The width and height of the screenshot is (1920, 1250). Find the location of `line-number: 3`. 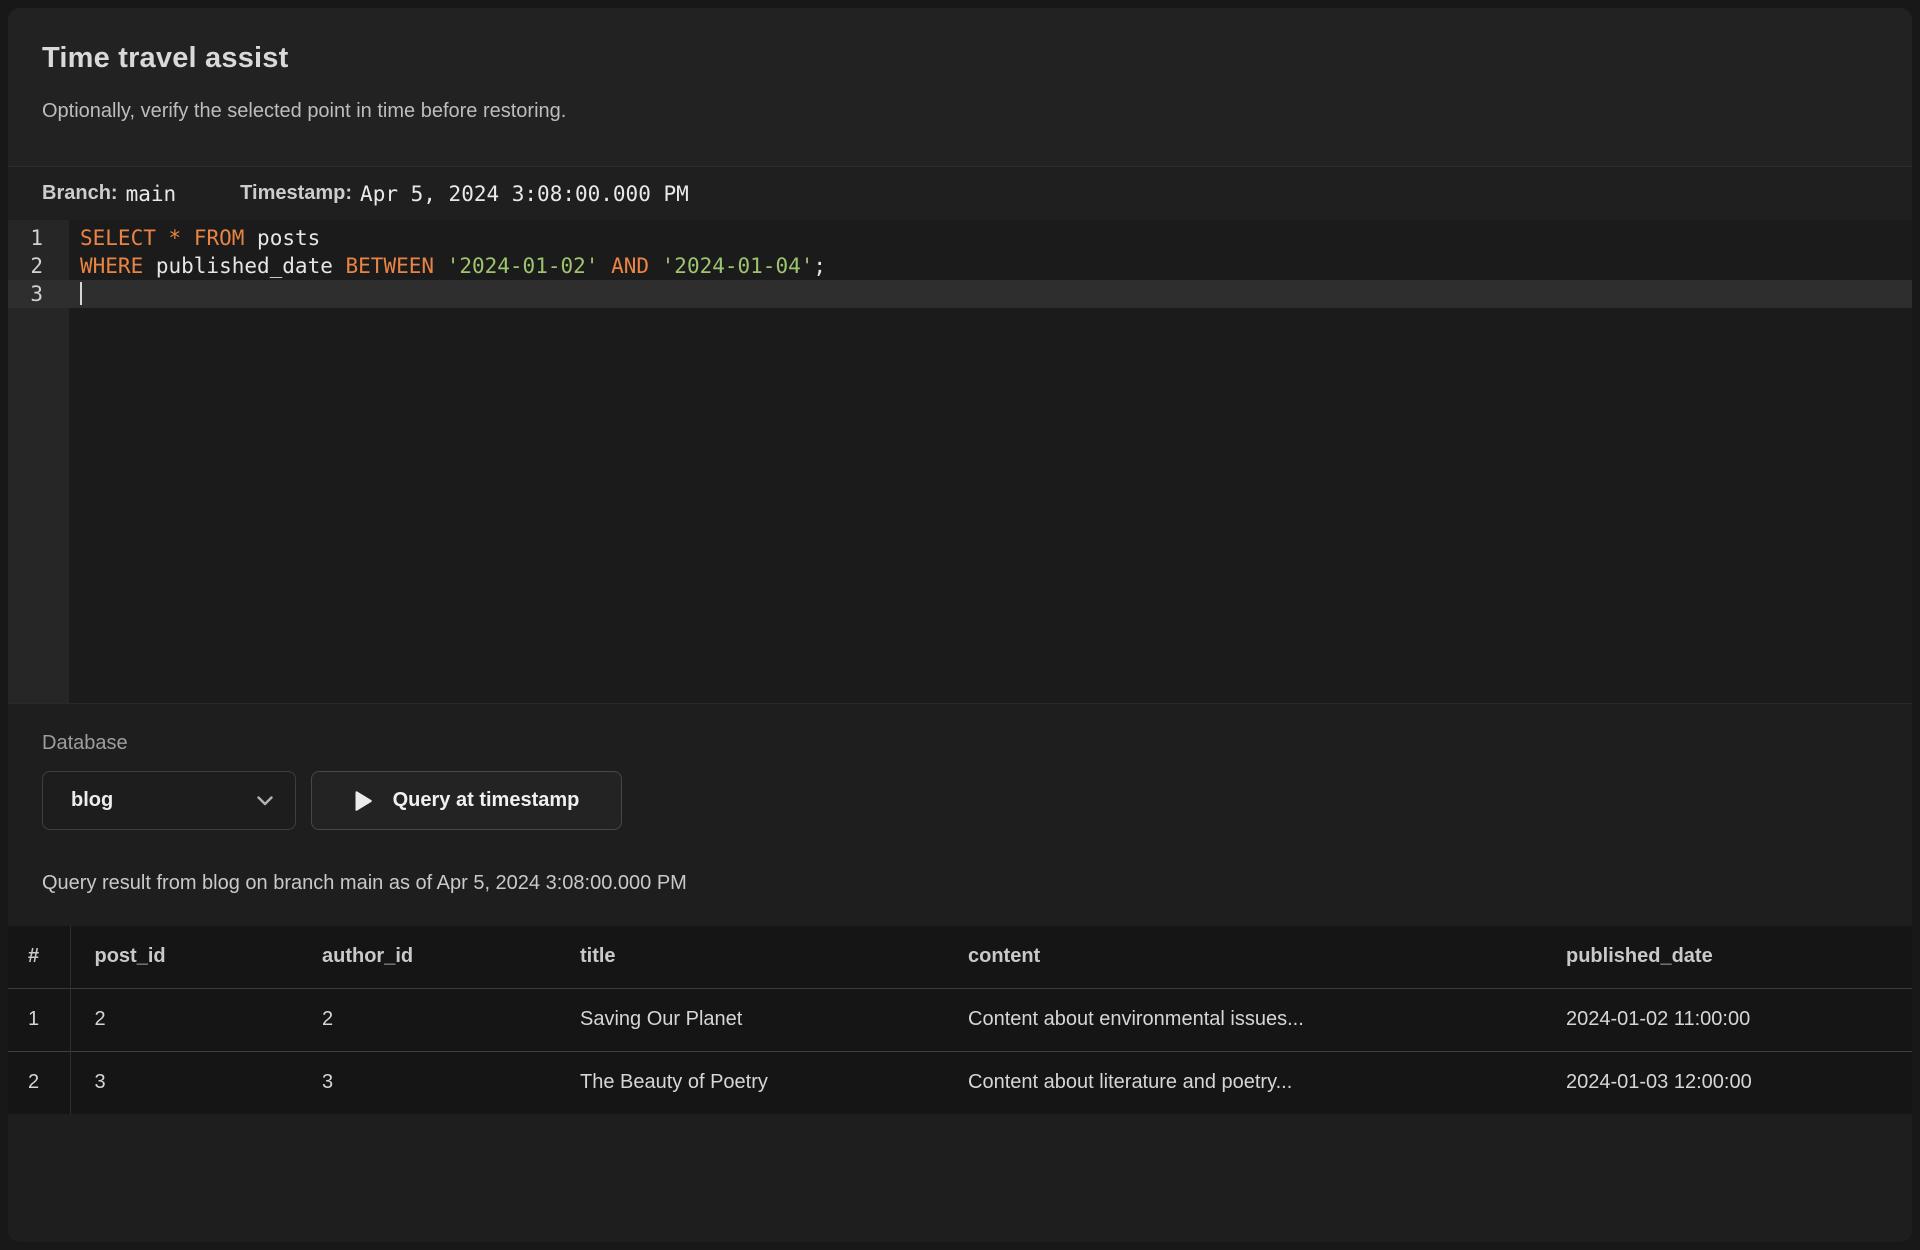

line-number: 3 is located at coordinates (36, 294).